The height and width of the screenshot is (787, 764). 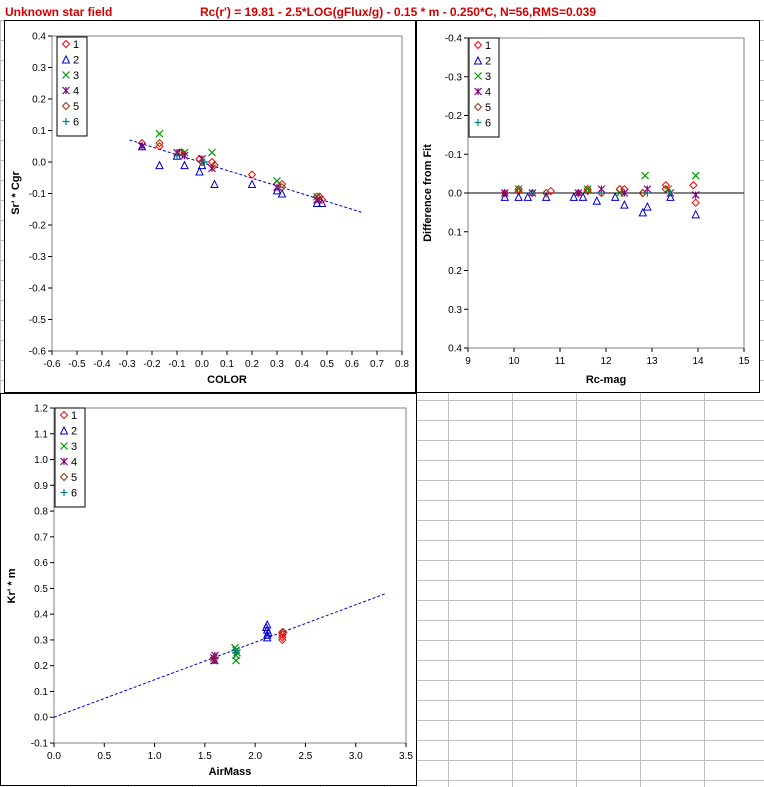 I want to click on x-tick-label: -0.2, so click(x=152, y=364).